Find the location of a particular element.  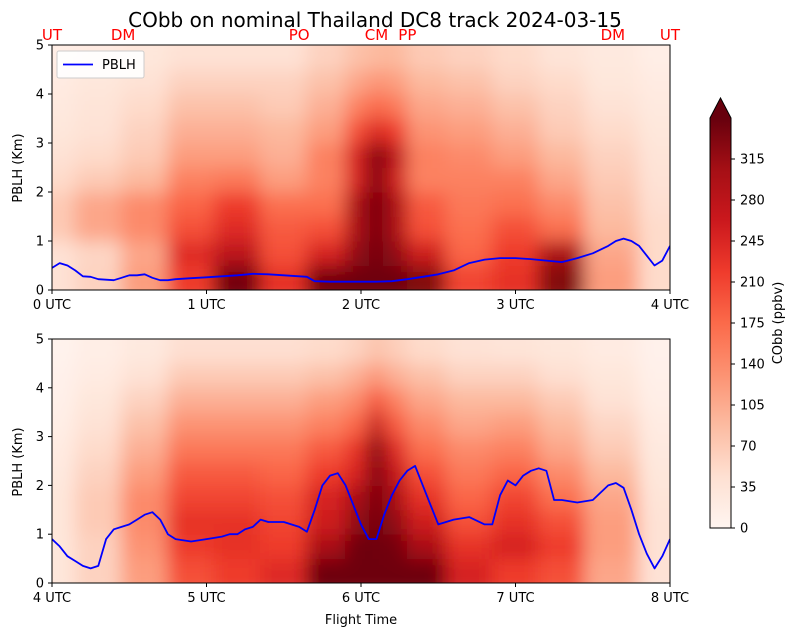

station-label: PP is located at coordinates (407, 35).